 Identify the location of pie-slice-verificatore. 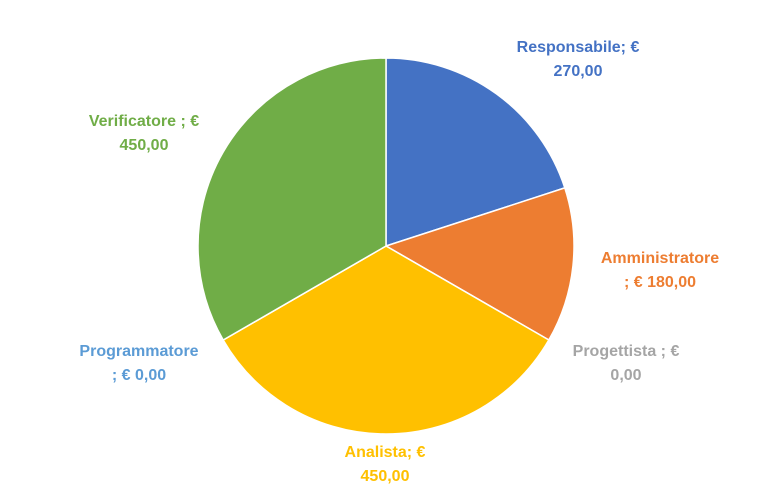
(292, 199).